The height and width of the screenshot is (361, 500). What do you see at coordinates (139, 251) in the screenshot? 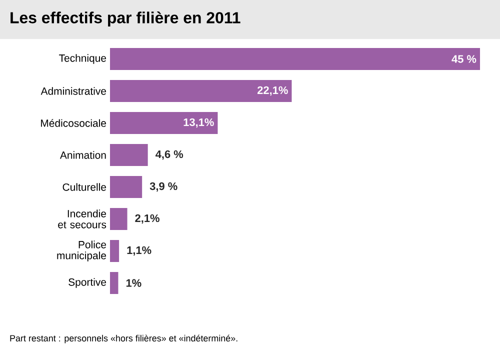
I see `data-label: 1,1%` at bounding box center [139, 251].